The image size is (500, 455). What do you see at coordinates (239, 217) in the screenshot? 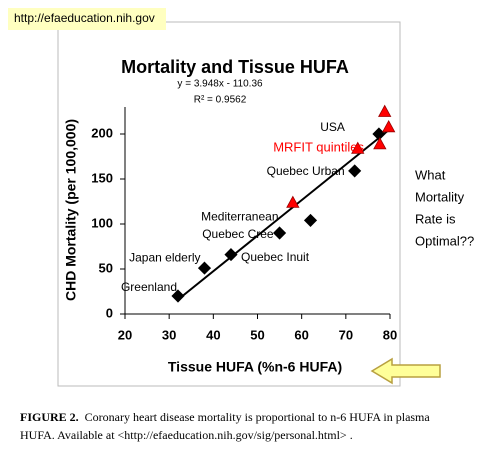
I see `point-label: Mediterranean` at bounding box center [239, 217].